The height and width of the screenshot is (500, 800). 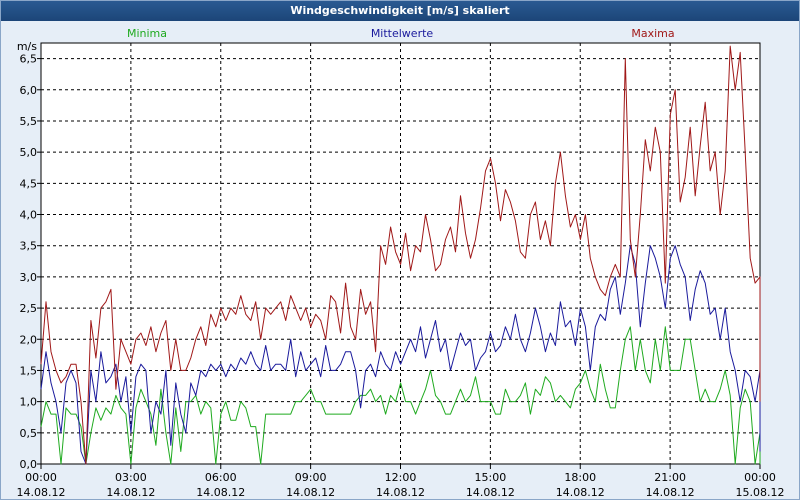 What do you see at coordinates (401, 477) in the screenshot?
I see `x-tick-time: 12:00` at bounding box center [401, 477].